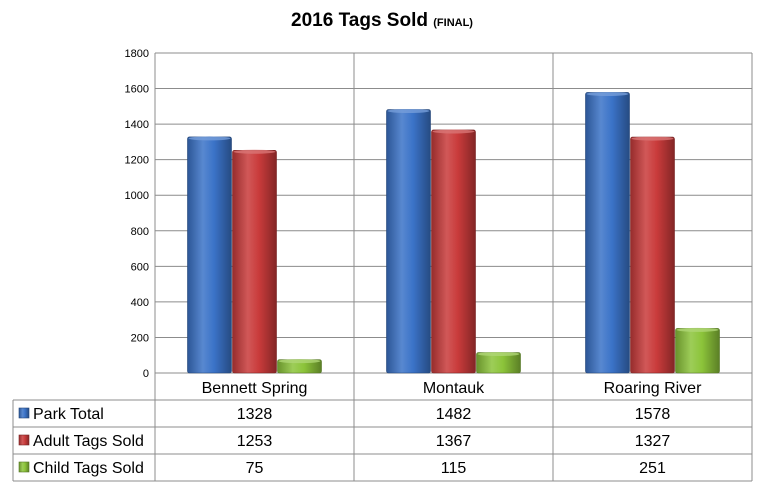 The height and width of the screenshot is (494, 764). What do you see at coordinates (453, 23) in the screenshot?
I see `chart-title-sub: (FINAL)` at bounding box center [453, 23].